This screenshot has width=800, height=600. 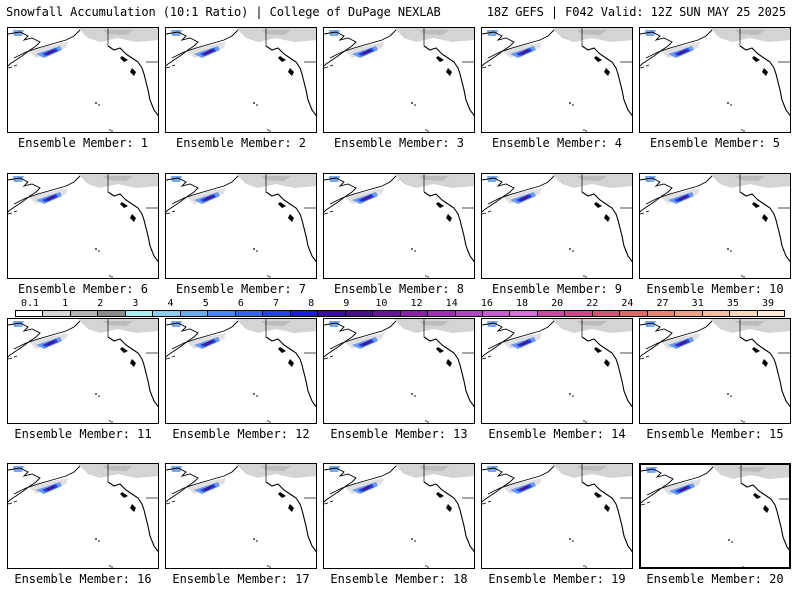 I want to click on ensemble-member-label: Ensemble Member: 1, so click(x=83, y=143).